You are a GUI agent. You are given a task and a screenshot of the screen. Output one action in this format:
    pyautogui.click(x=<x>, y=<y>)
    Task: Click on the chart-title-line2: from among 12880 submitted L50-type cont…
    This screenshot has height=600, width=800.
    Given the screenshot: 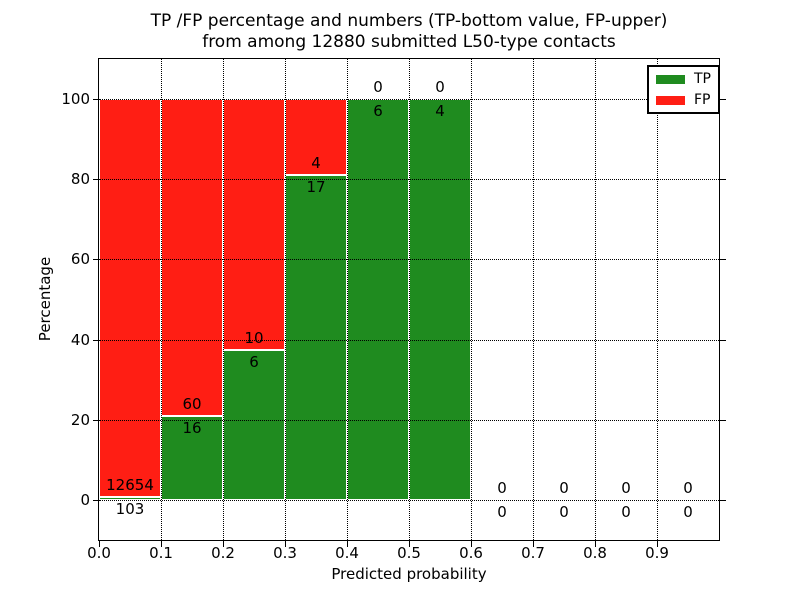 What is the action you would take?
    pyautogui.click(x=409, y=42)
    